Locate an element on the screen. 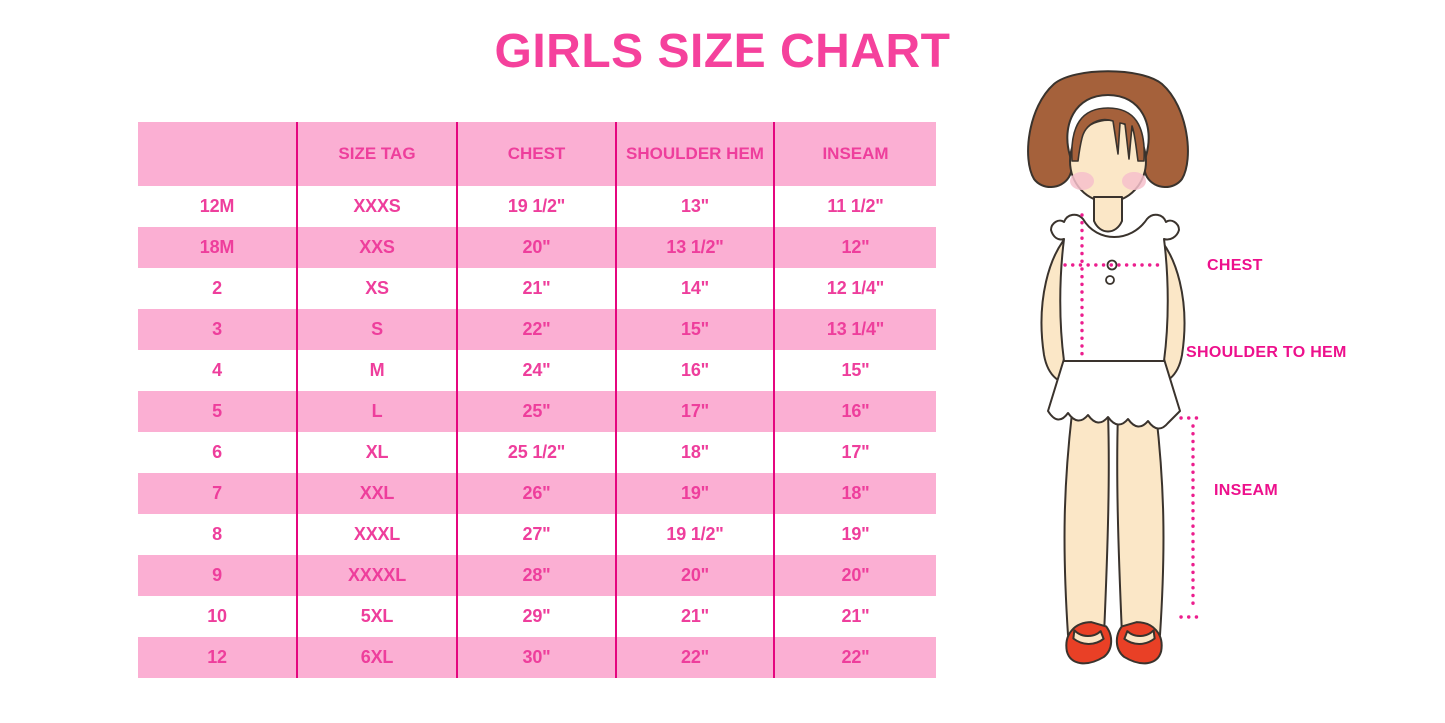 This screenshot has width=1445, height=723. table-row: 8 XXXL 27" 19 1/2" 19" is located at coordinates (537, 534).